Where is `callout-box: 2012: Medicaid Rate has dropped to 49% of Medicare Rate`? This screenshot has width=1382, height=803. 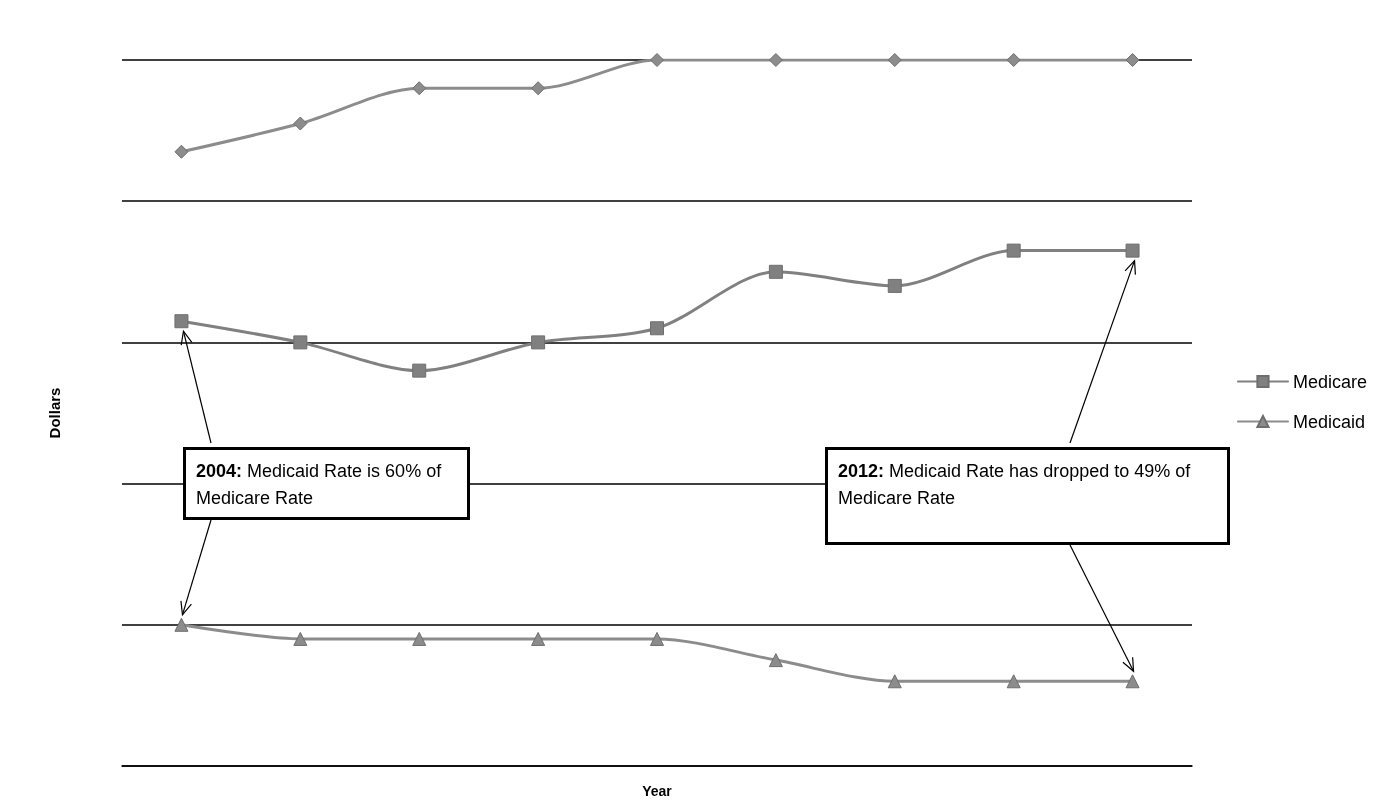 callout-box: 2012: Medicaid Rate has dropped to 49% of Medicare Rate is located at coordinates (1027, 496).